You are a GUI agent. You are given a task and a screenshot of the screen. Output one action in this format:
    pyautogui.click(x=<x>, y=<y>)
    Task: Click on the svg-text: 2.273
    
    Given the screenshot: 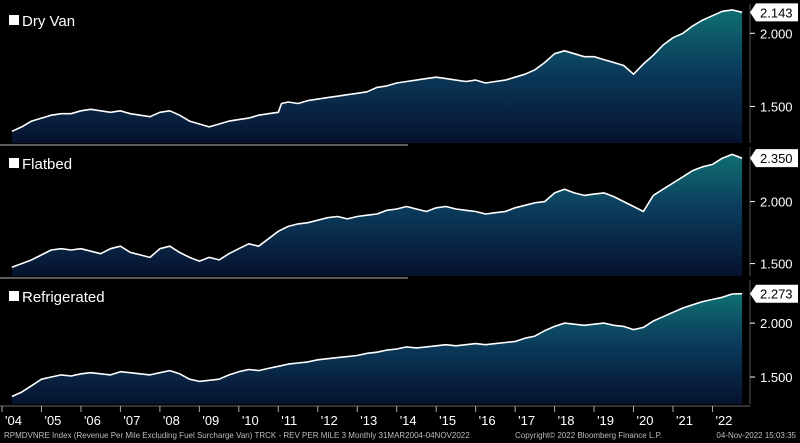 What is the action you would take?
    pyautogui.click(x=776, y=294)
    